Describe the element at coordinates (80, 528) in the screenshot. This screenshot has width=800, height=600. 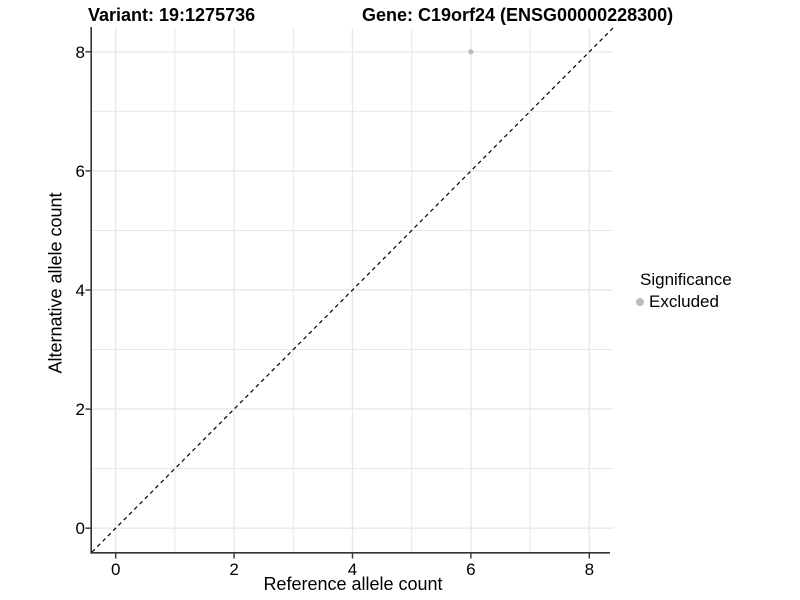
I see `y-tick-label: 0` at that location.